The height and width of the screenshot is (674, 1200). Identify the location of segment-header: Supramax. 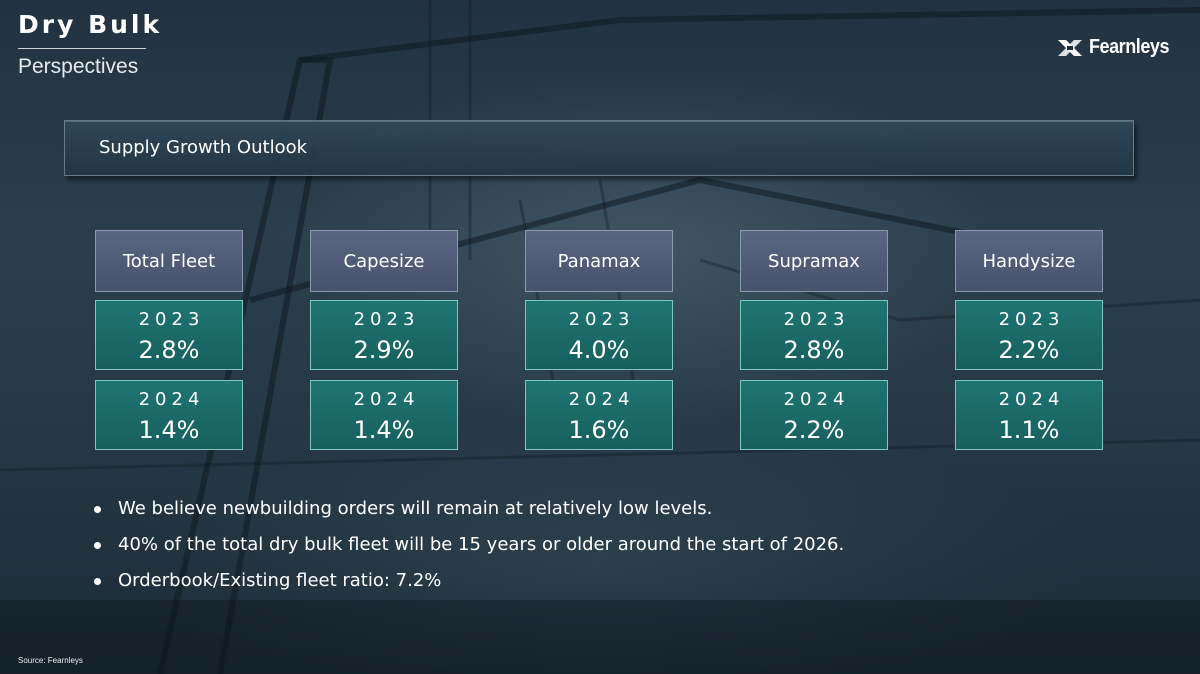
(814, 261).